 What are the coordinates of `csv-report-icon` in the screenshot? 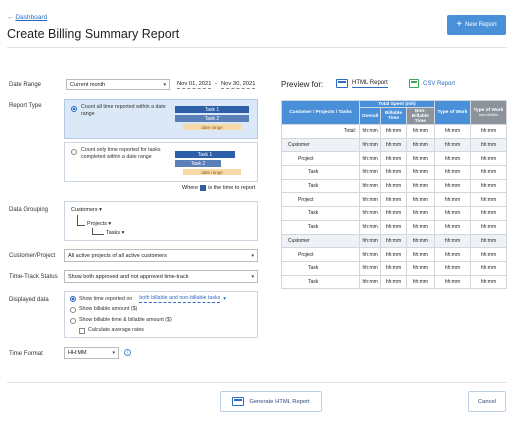 It's located at (414, 83).